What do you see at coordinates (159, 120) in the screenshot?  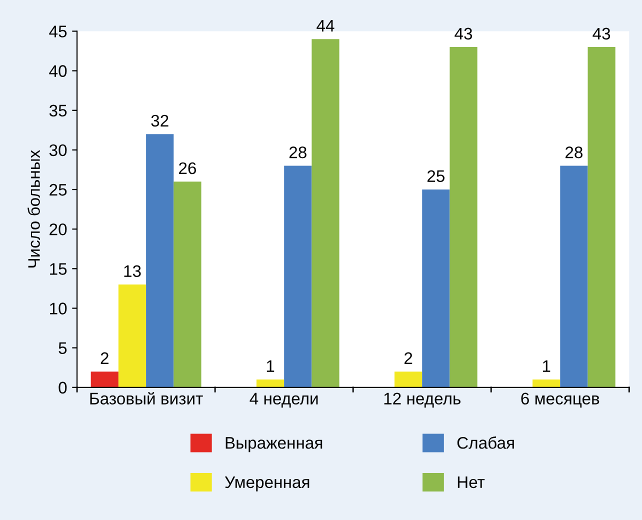 I see `data-label: 32` at bounding box center [159, 120].